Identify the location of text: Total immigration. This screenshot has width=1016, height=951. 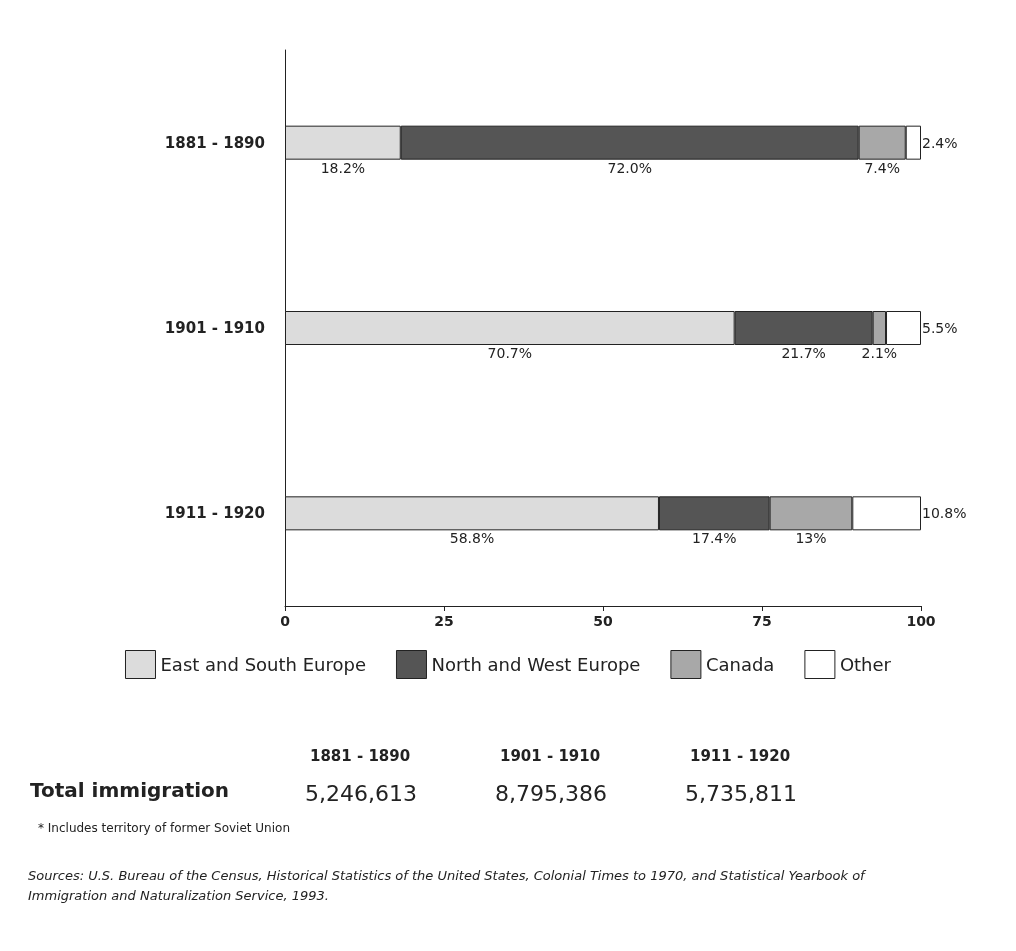
(130, 790).